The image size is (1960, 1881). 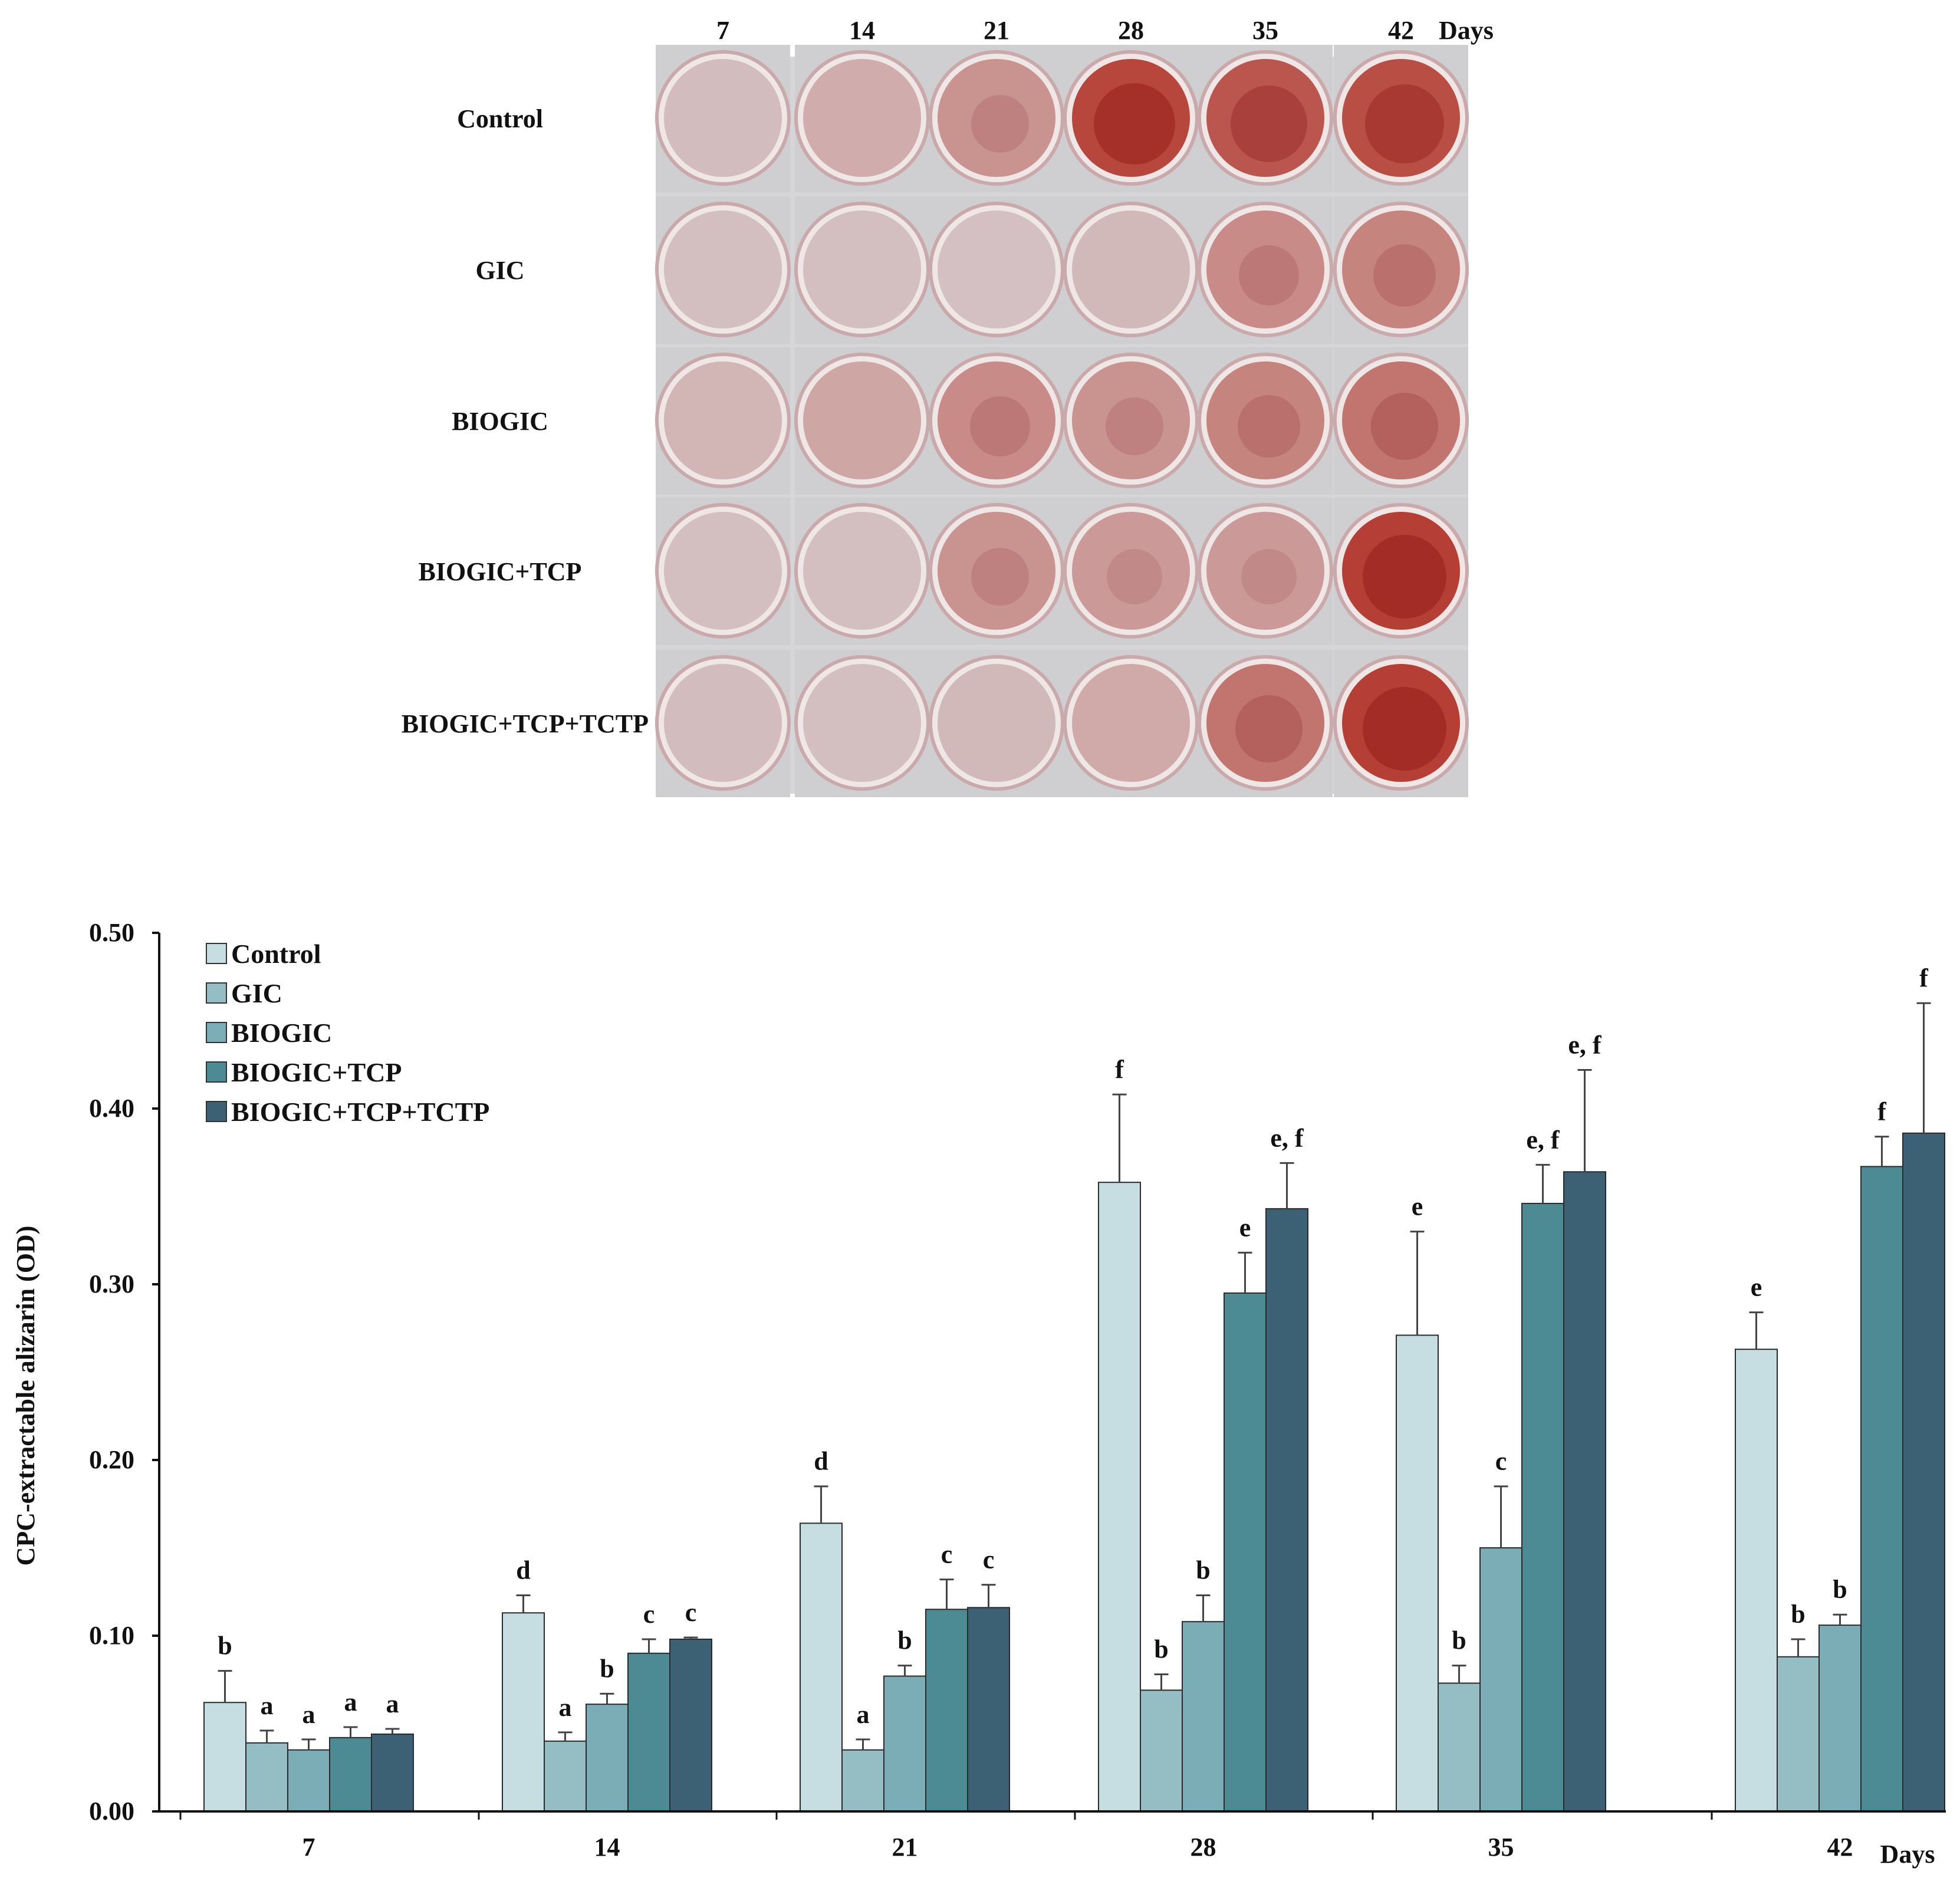 What do you see at coordinates (111, 1108) in the screenshot?
I see `y-tick-label: 0.40` at bounding box center [111, 1108].